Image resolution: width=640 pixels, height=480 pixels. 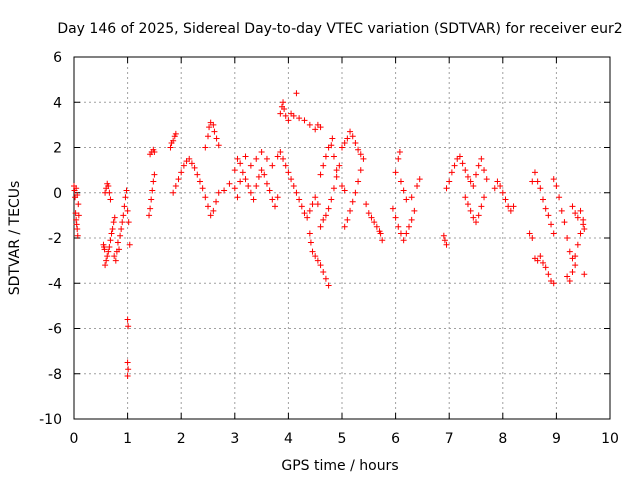 What do you see at coordinates (55, 239) in the screenshot?
I see `y-tick-label: -2` at bounding box center [55, 239].